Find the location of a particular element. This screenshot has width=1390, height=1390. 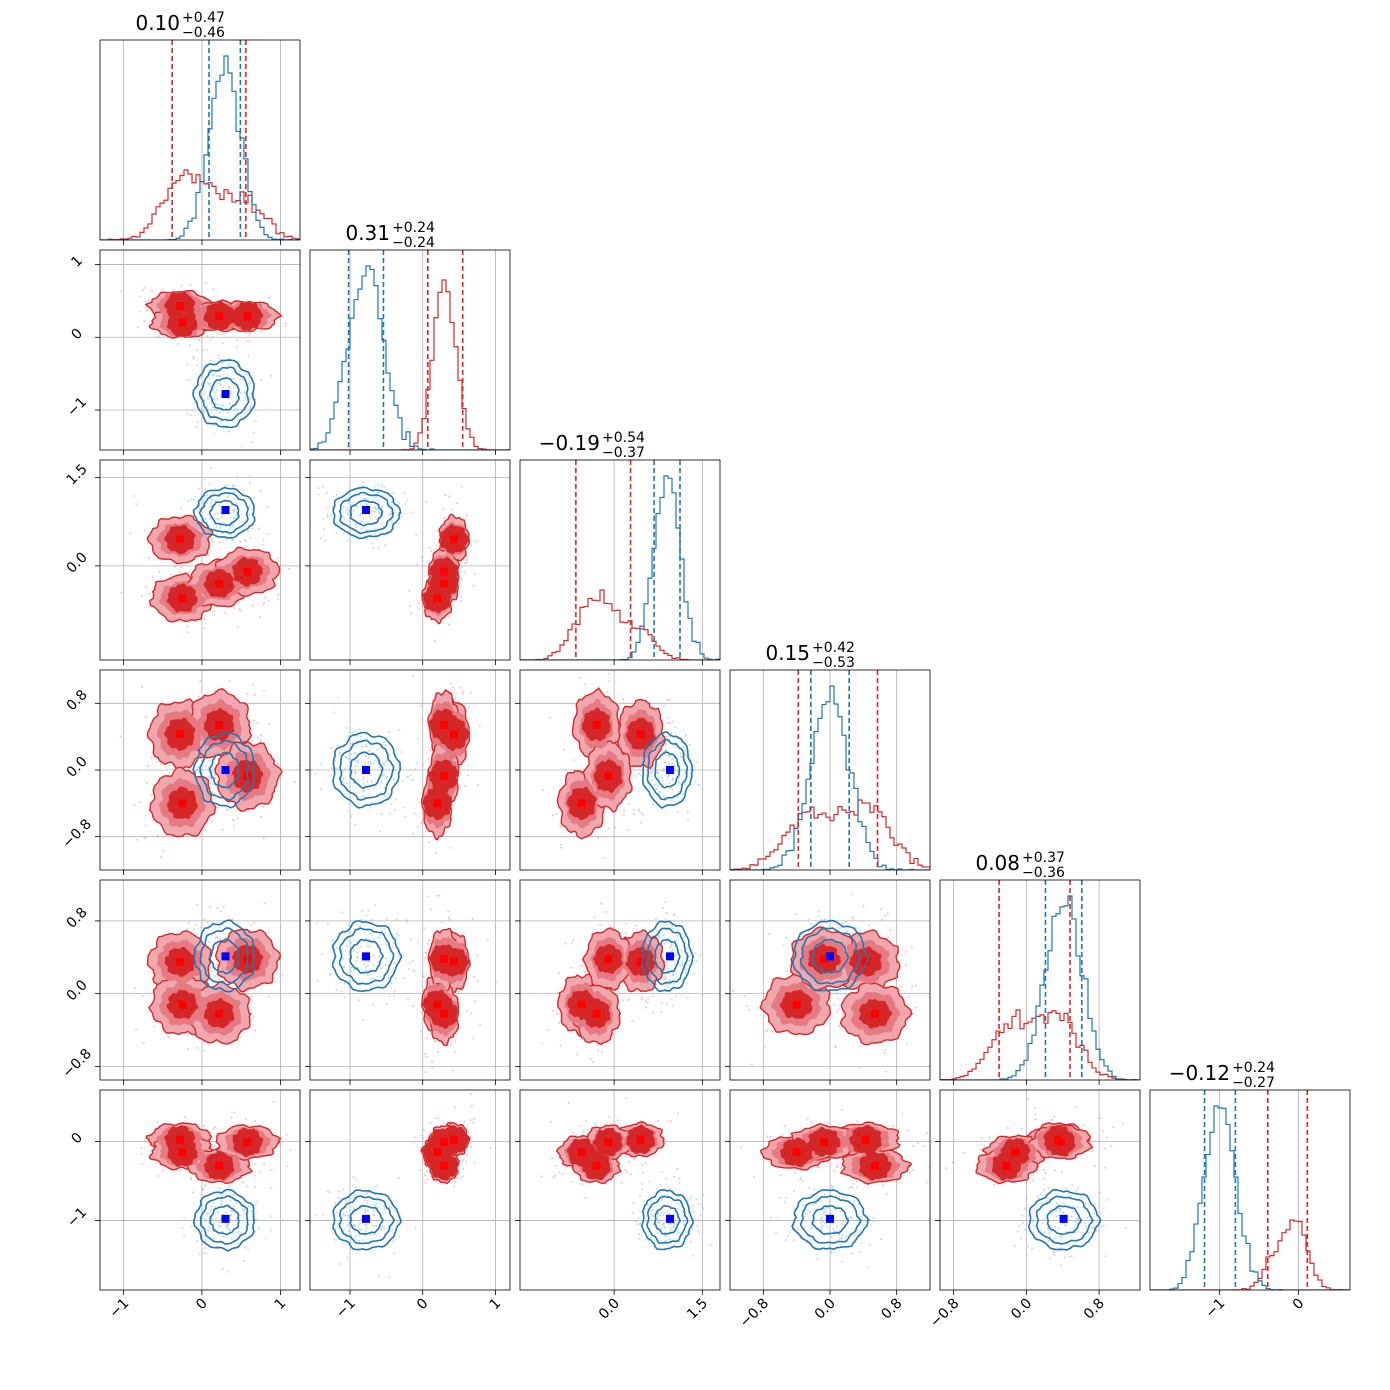

panel-title-value: 0.08 is located at coordinates (997, 863).